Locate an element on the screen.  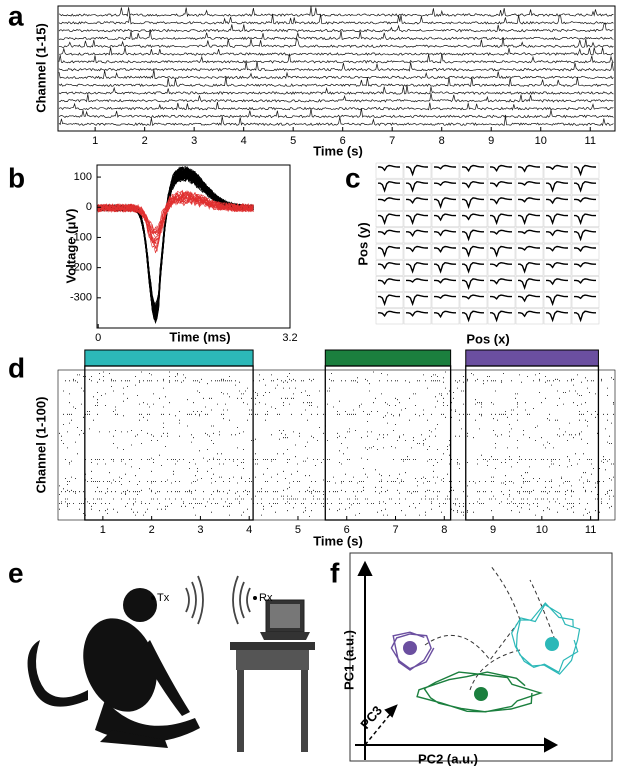
x-axis-label: Pos (x) is located at coordinates (487, 338).